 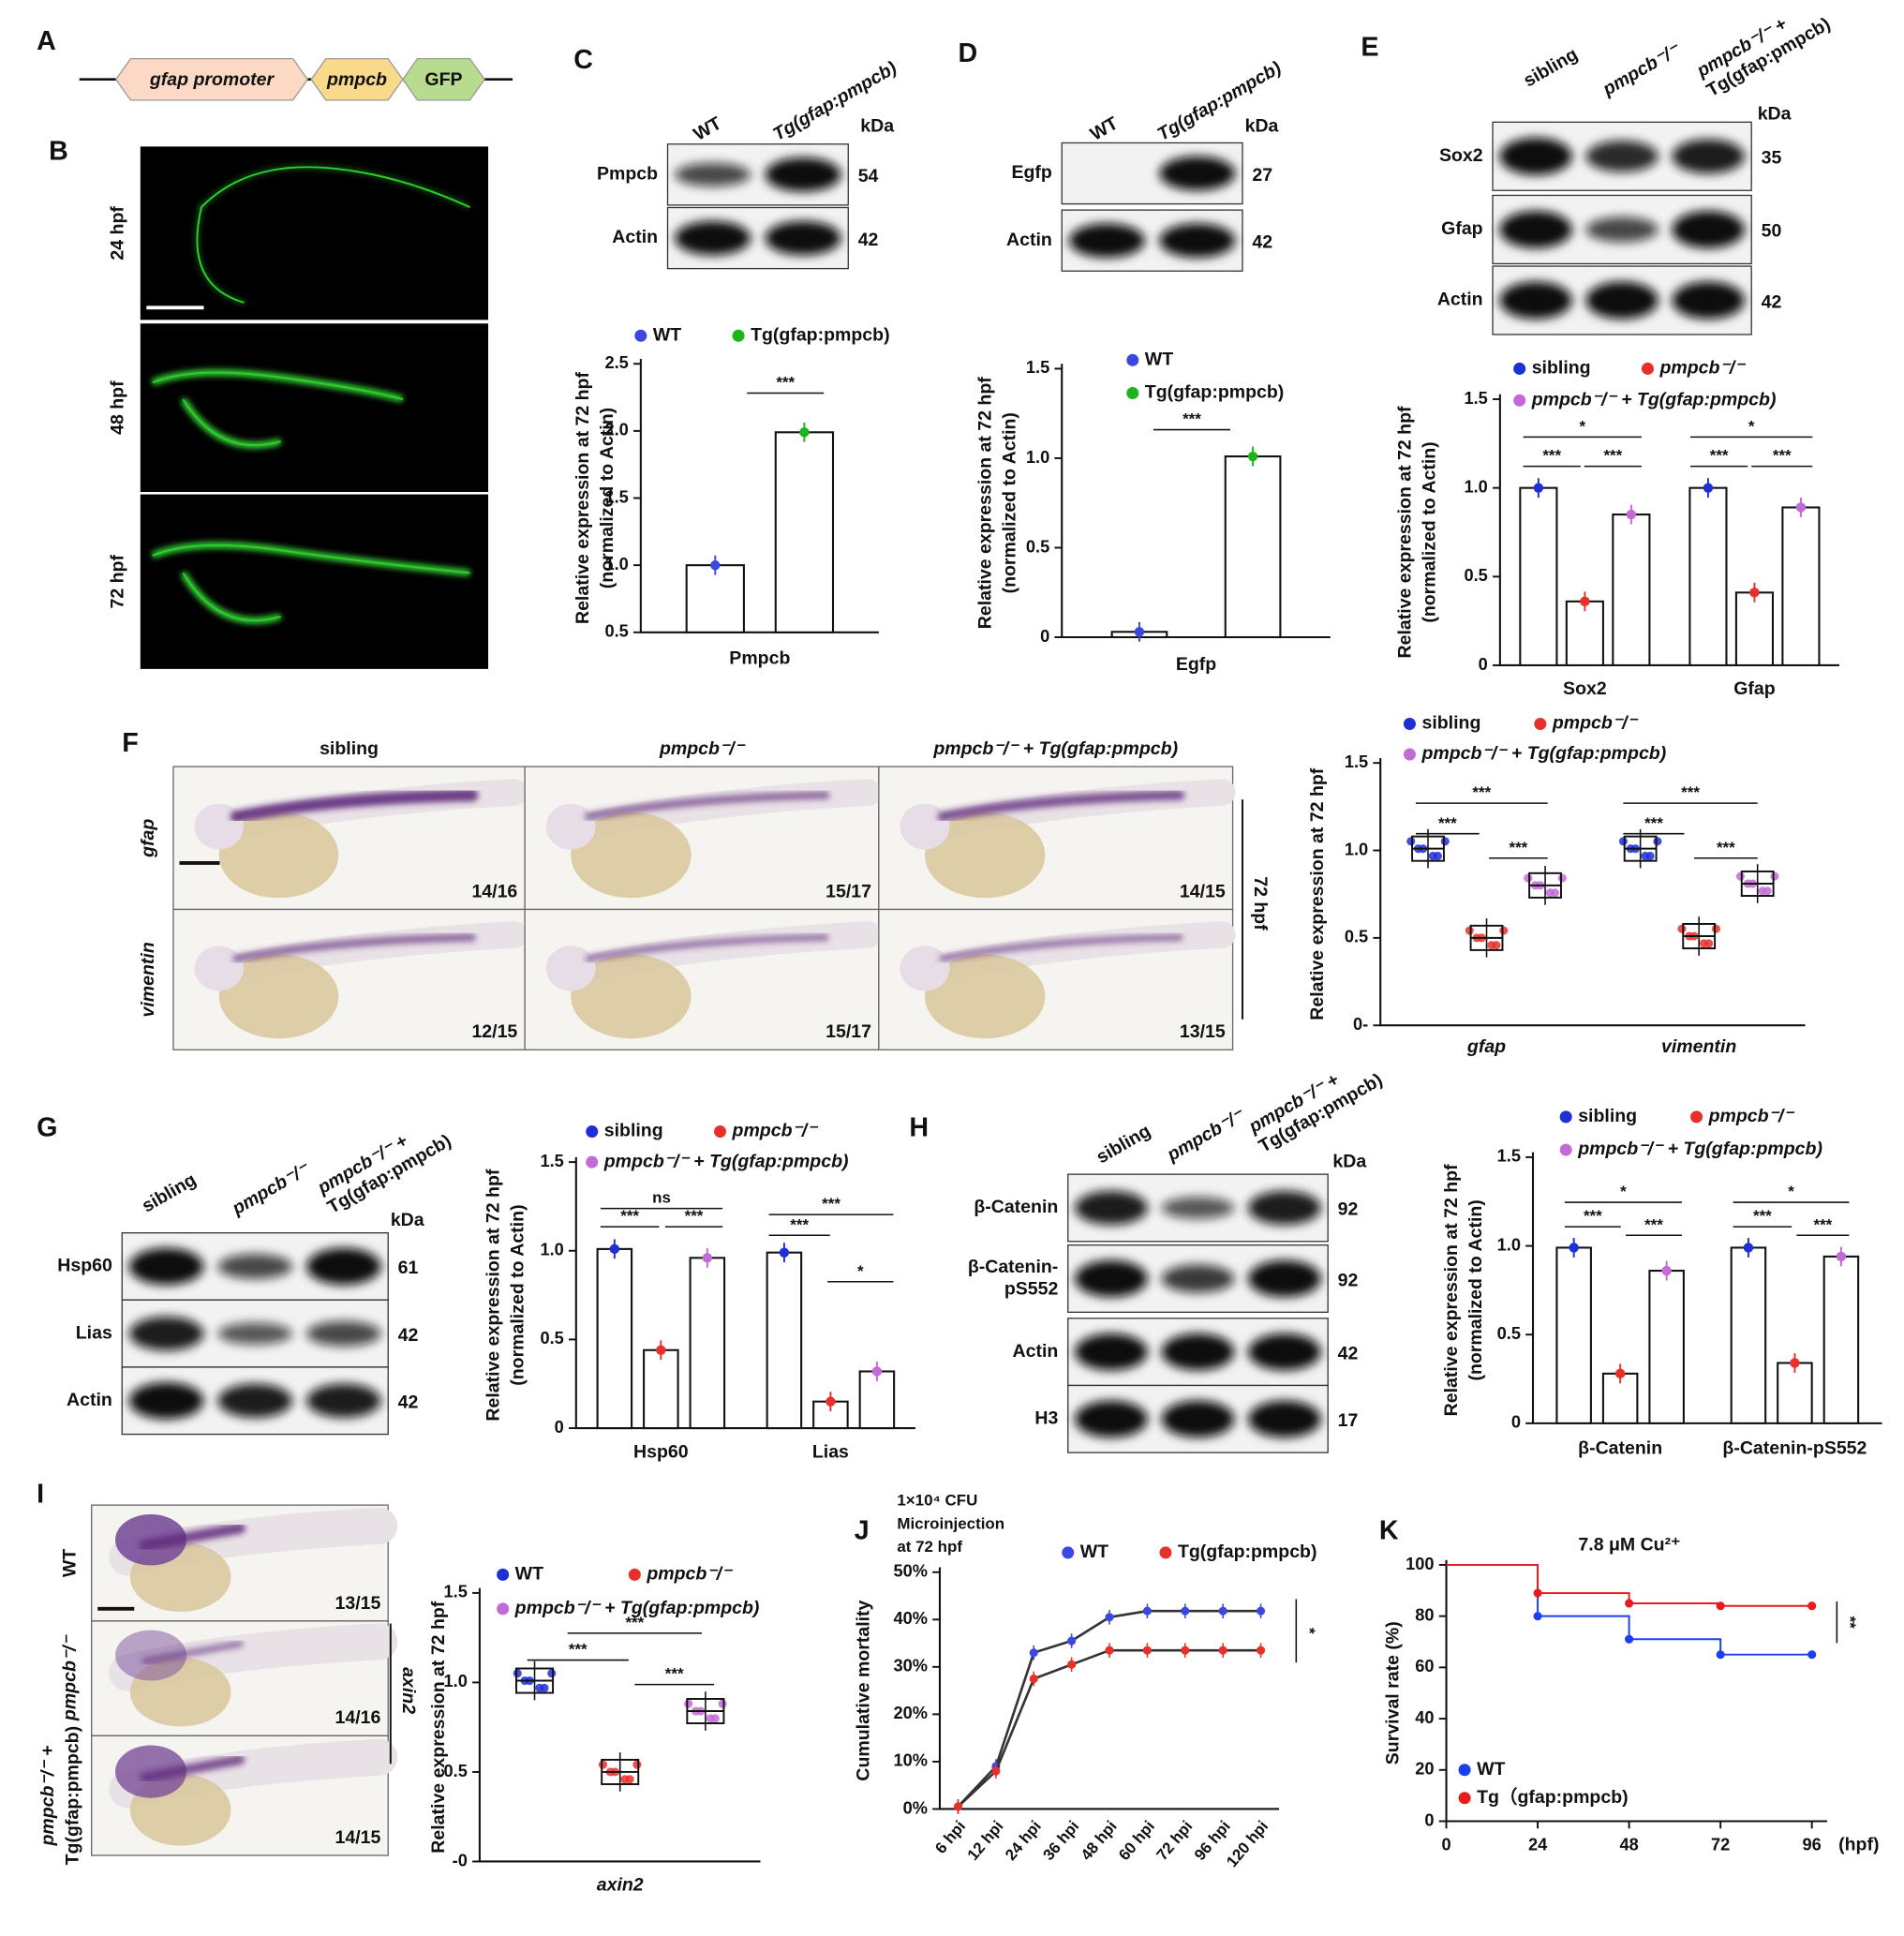 What do you see at coordinates (1013, 1267) in the screenshot?
I see `band-label: β-Catenin-` at bounding box center [1013, 1267].